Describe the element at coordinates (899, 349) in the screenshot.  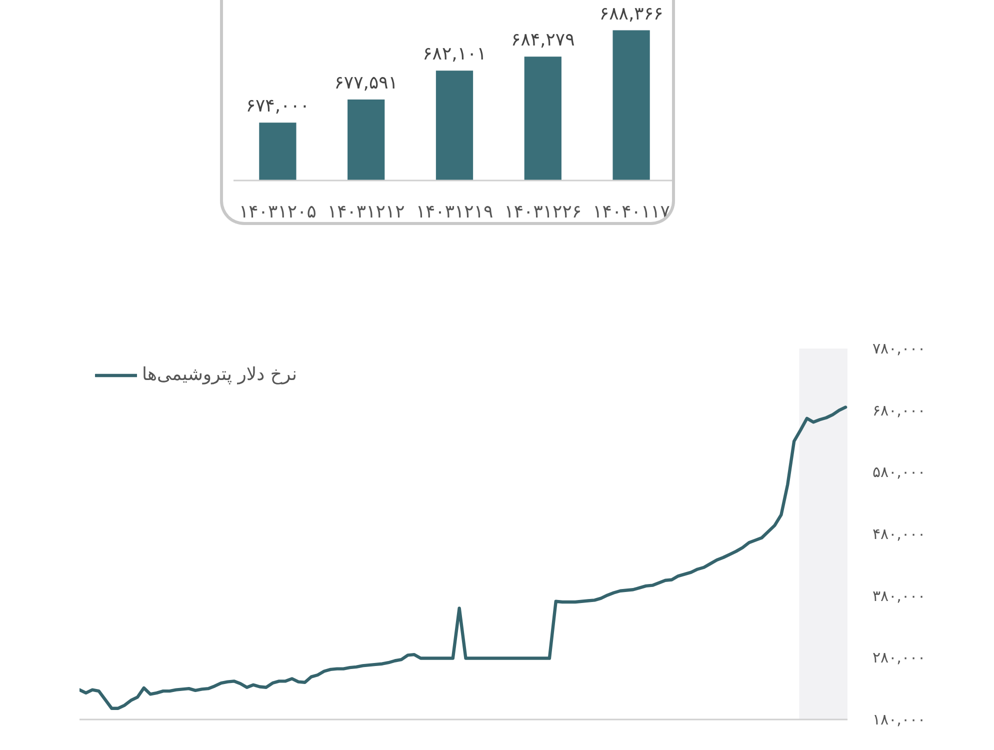
I see `y-tick-label: ۷۸۰,۰۰۰` at that location.